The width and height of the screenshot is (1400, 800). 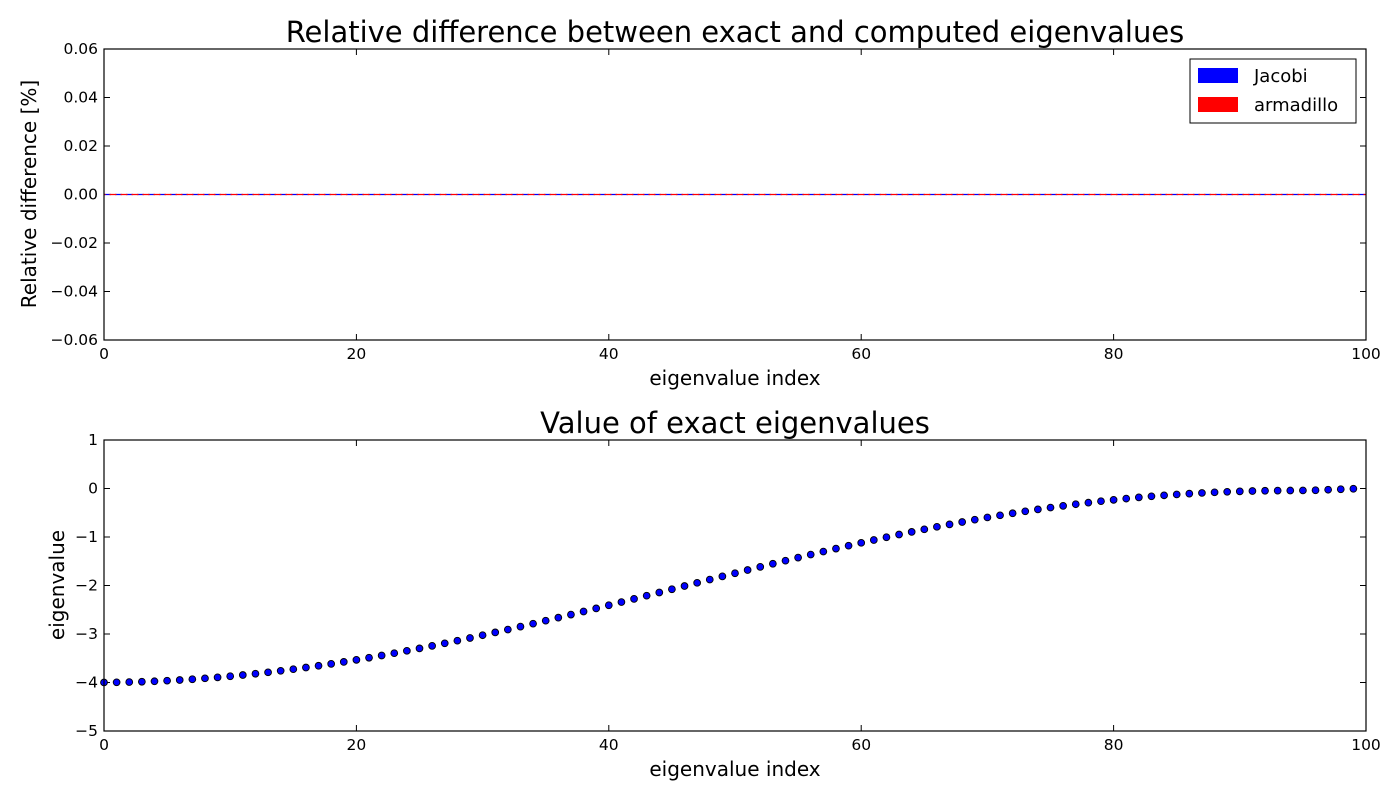 What do you see at coordinates (80, 49) in the screenshot?
I see `y-tick-label: 0.06` at bounding box center [80, 49].